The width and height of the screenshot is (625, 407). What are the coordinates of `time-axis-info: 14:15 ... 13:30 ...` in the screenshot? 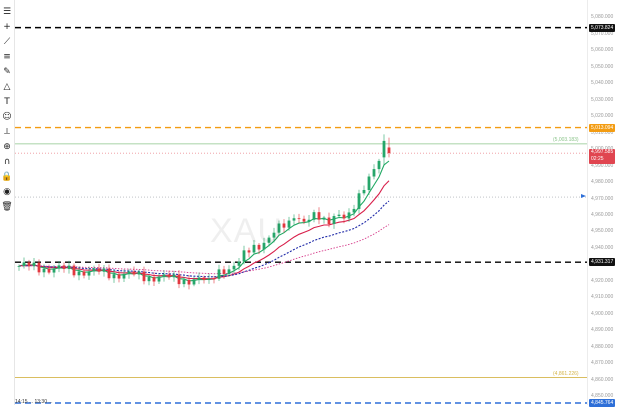 It's located at (34, 402).